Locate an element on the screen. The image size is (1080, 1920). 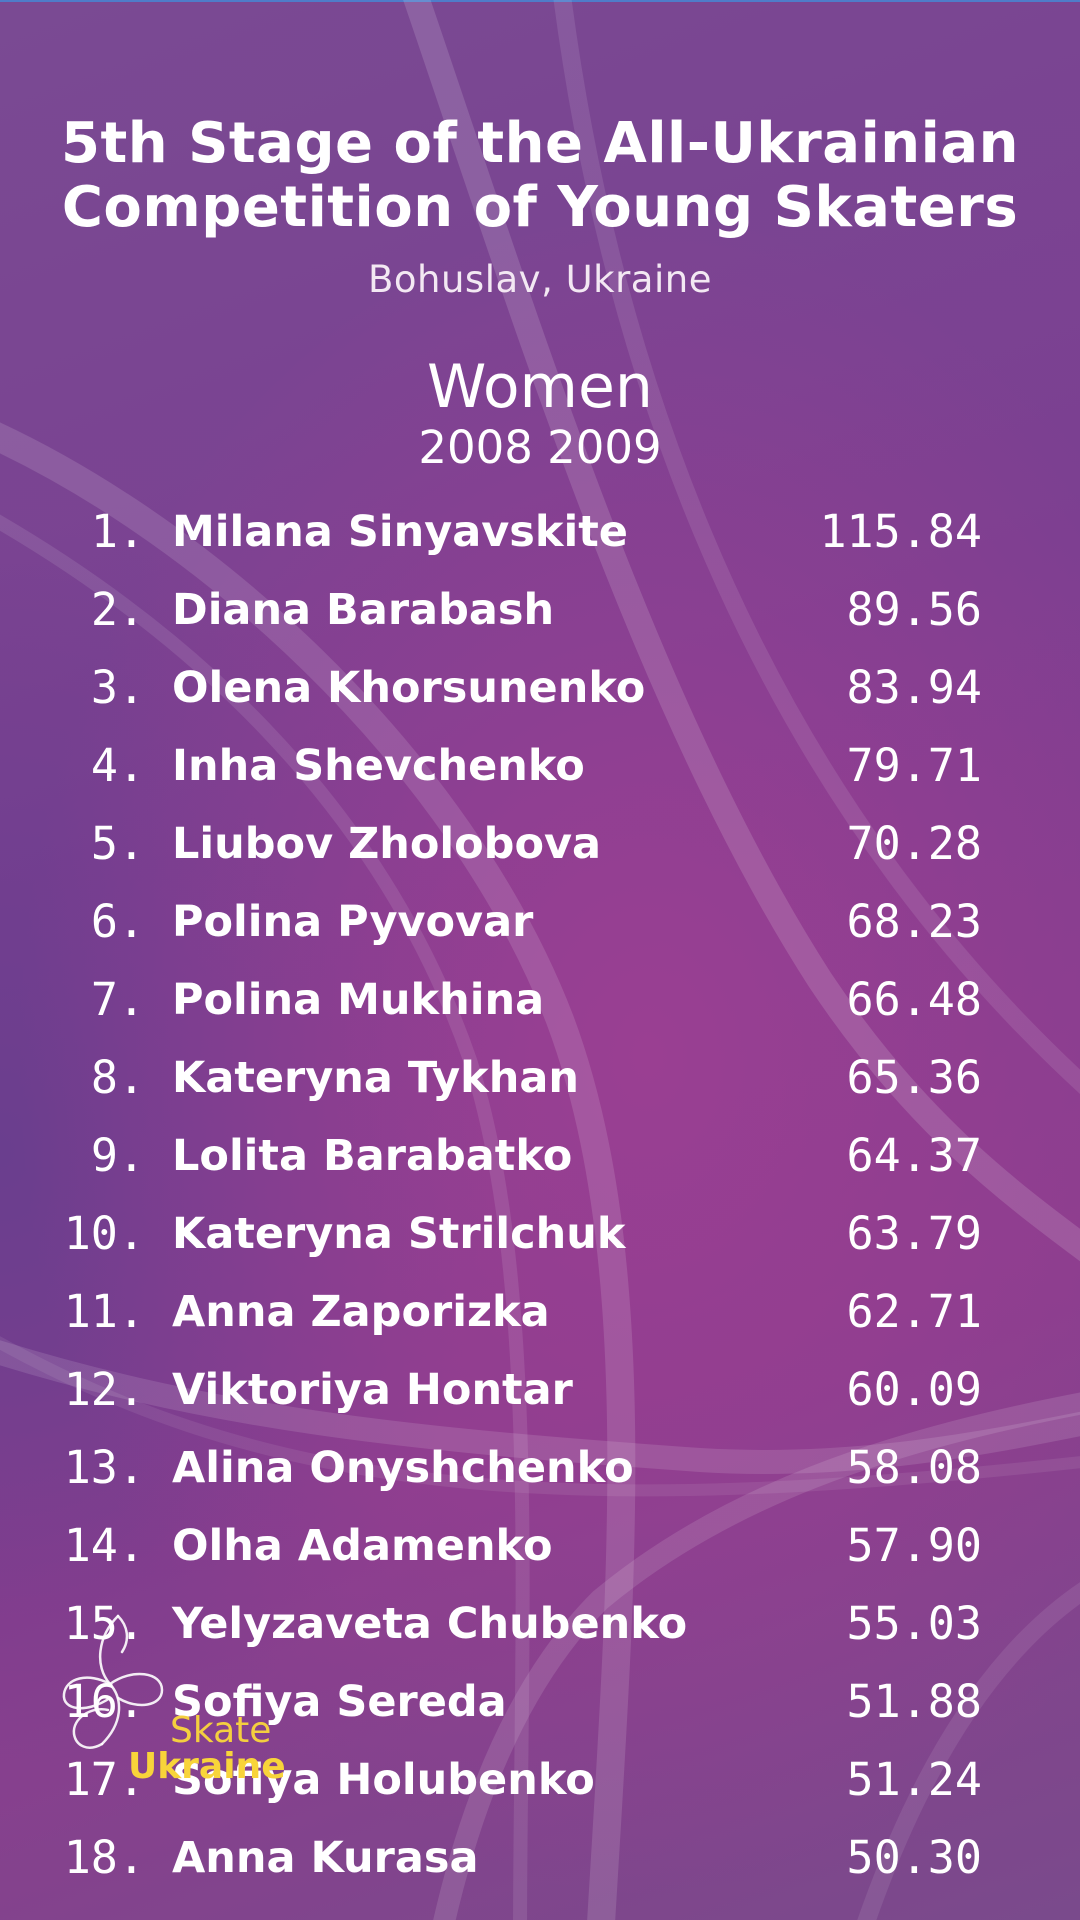
result-row: 6. Polina Pyvovar 68.23 is located at coordinates (540, 926).